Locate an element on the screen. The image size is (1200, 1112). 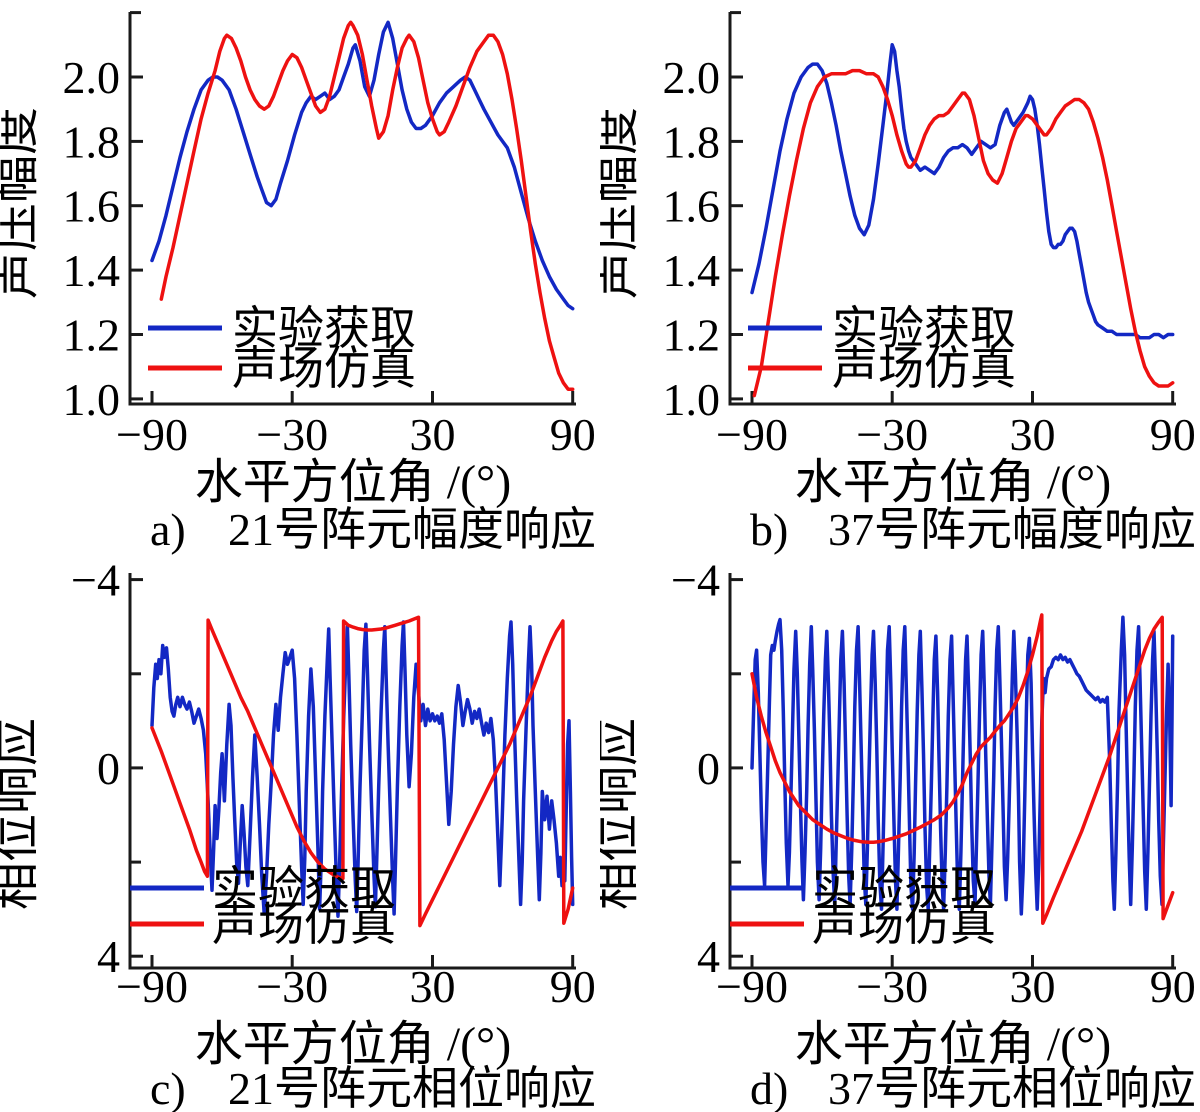
caption-label: 21号阵元相位响应 is located at coordinates (412, 1087).